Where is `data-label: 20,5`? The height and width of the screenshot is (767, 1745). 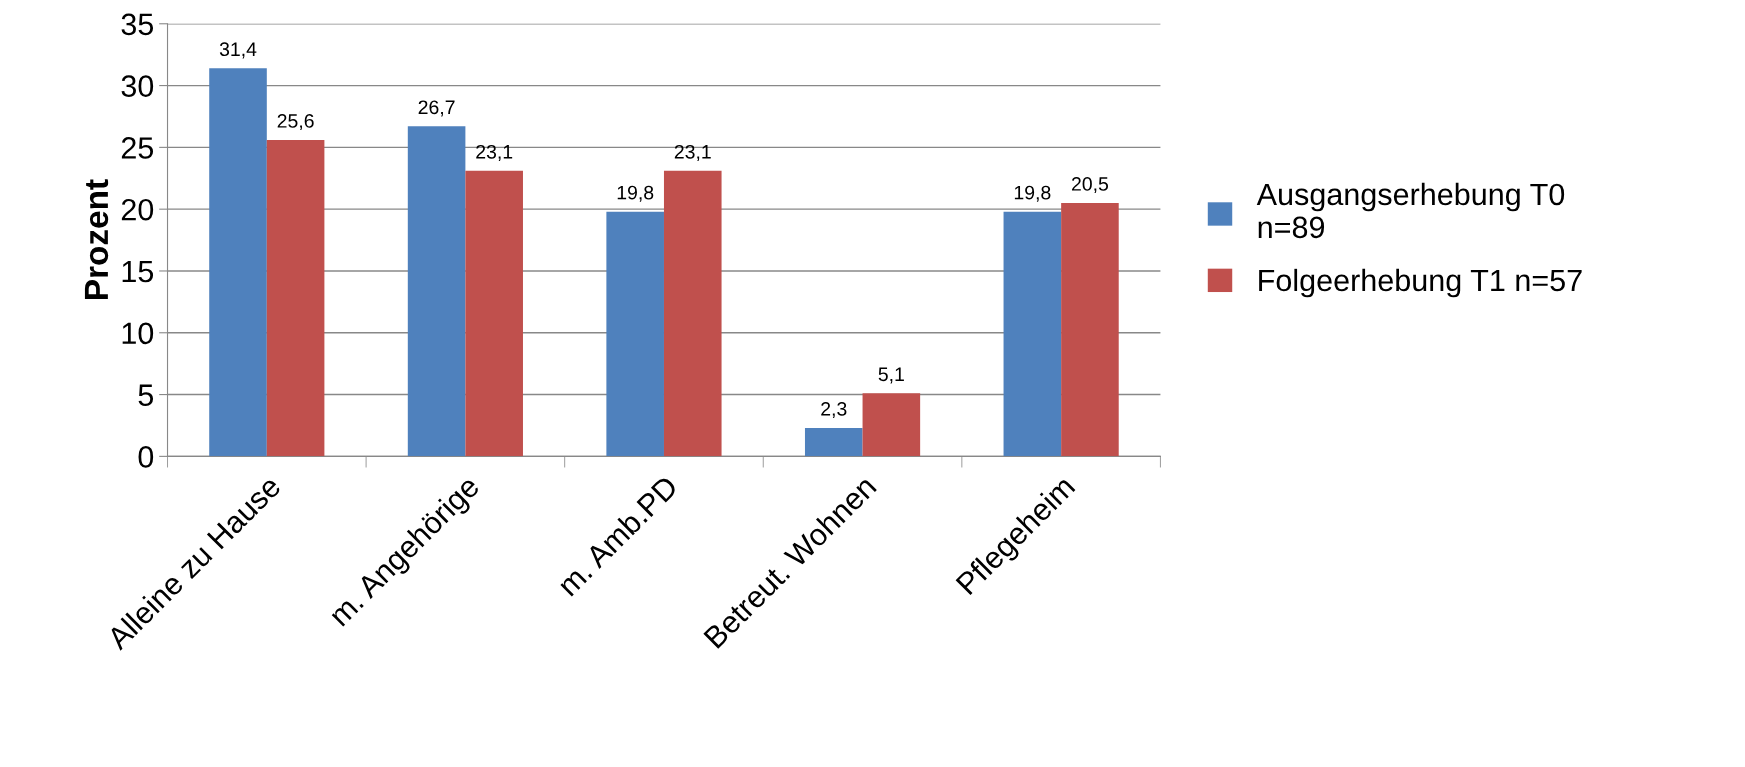 data-label: 20,5 is located at coordinates (1090, 185).